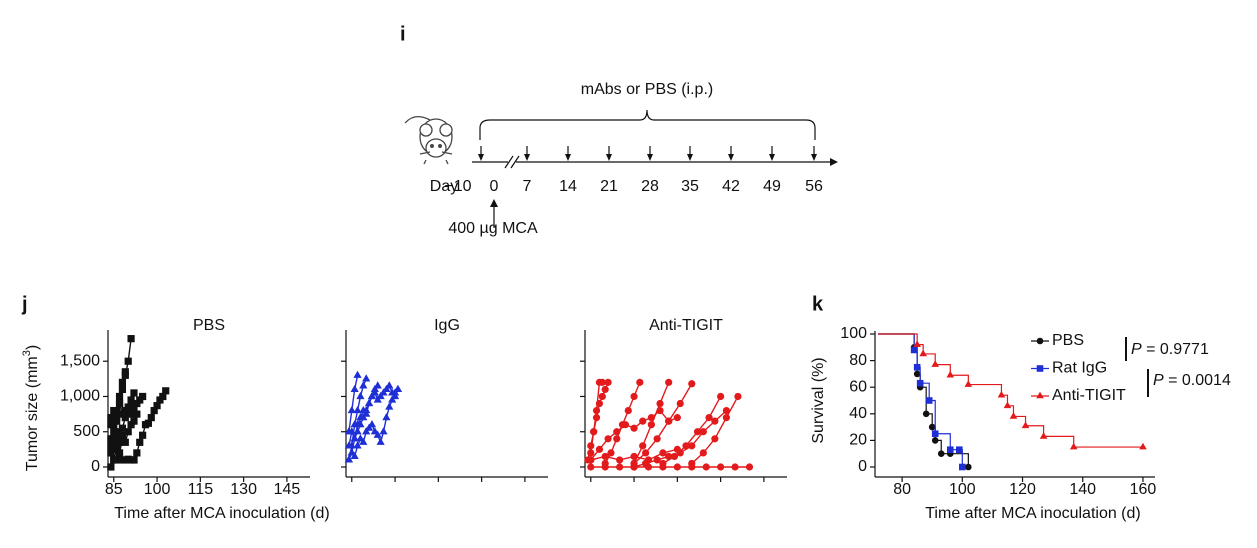 This screenshot has height=548, width=1257. What do you see at coordinates (858, 440) in the screenshot?
I see `y-tick-label: 20` at bounding box center [858, 440].